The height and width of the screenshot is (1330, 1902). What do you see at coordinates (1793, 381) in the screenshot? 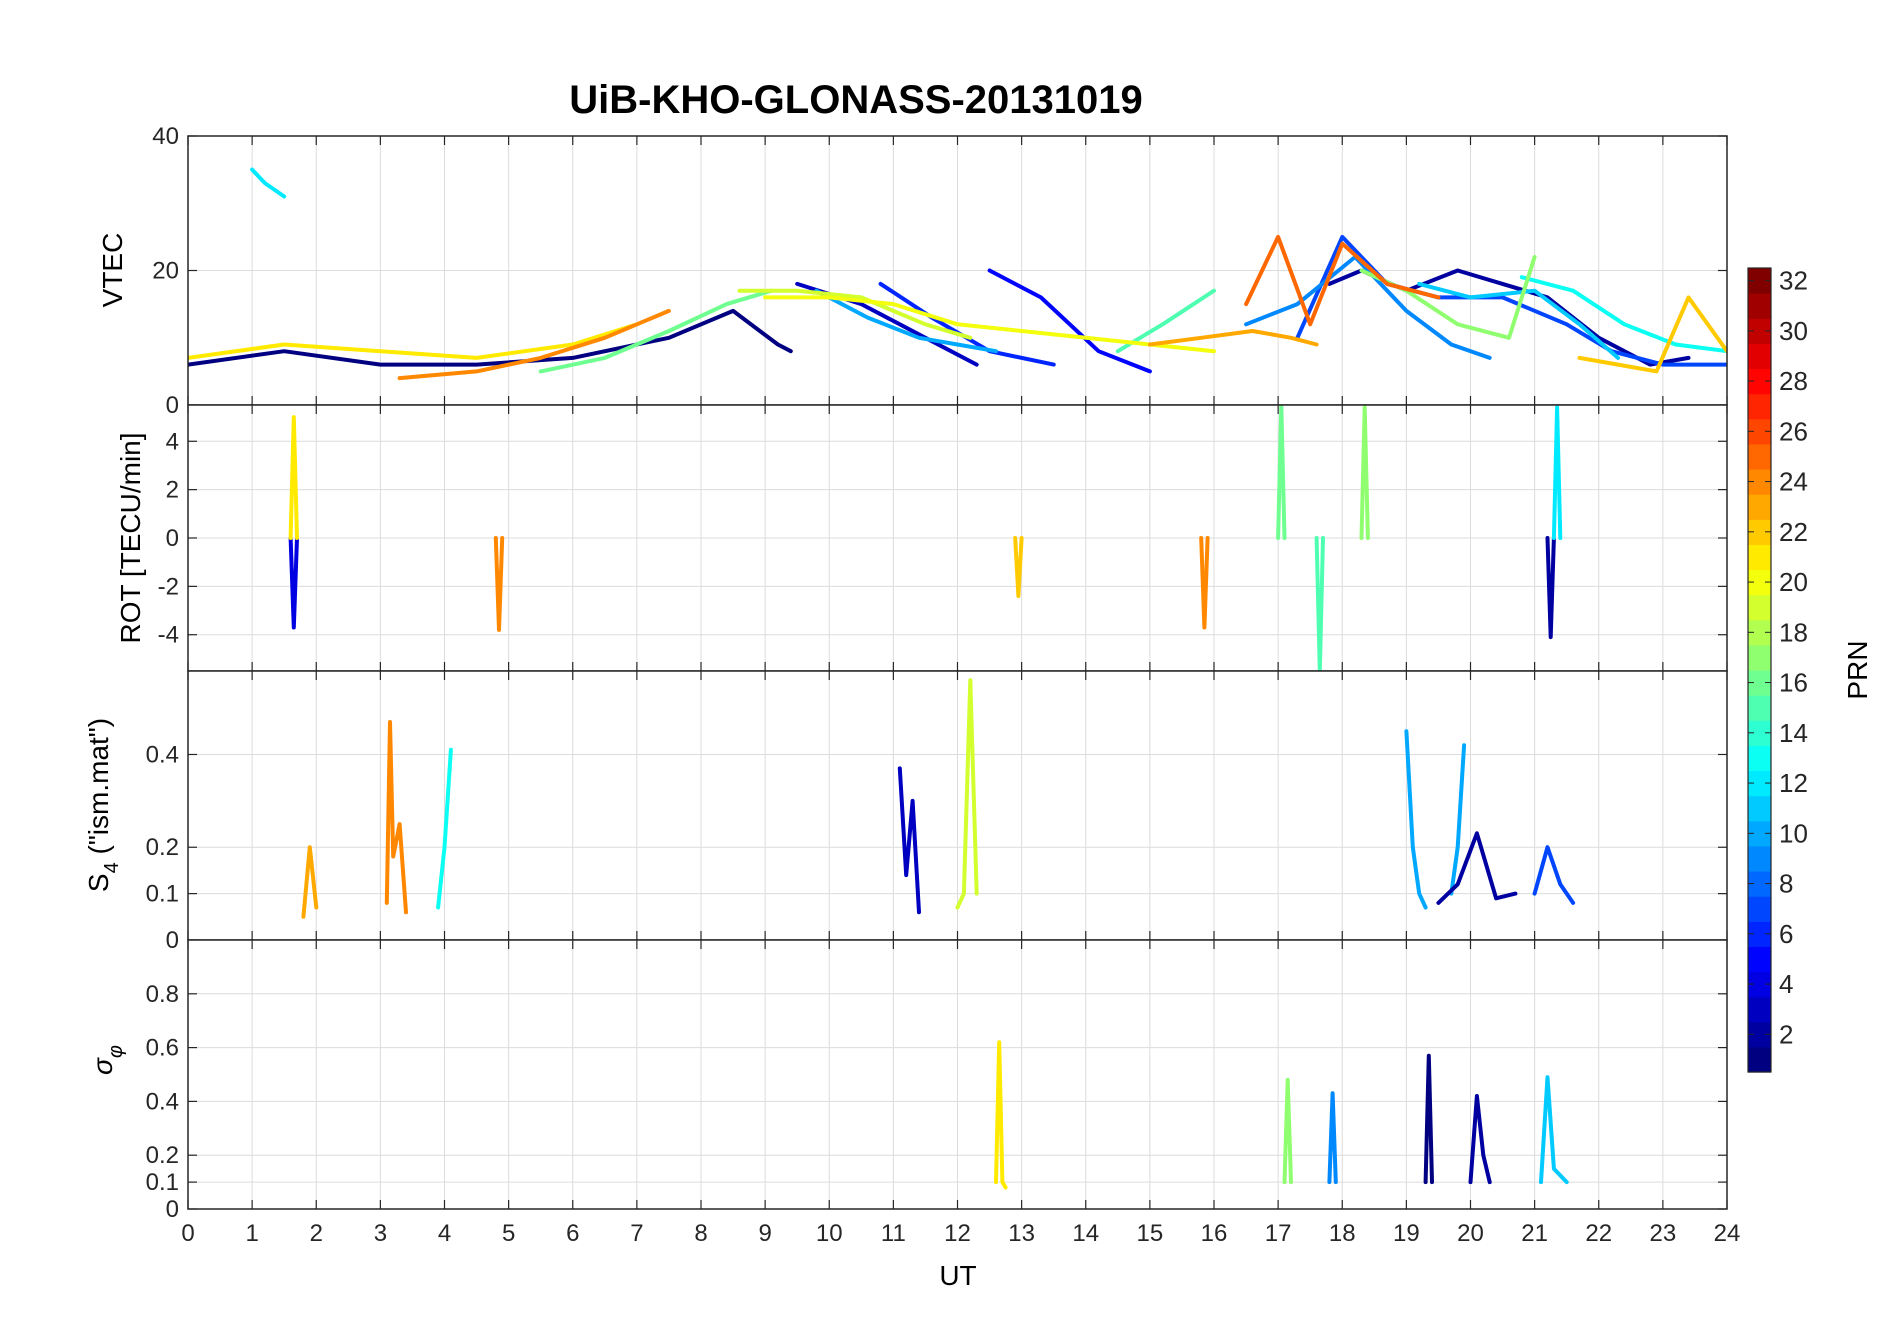
I see `colorbar-tick-label: 28` at bounding box center [1793, 381].